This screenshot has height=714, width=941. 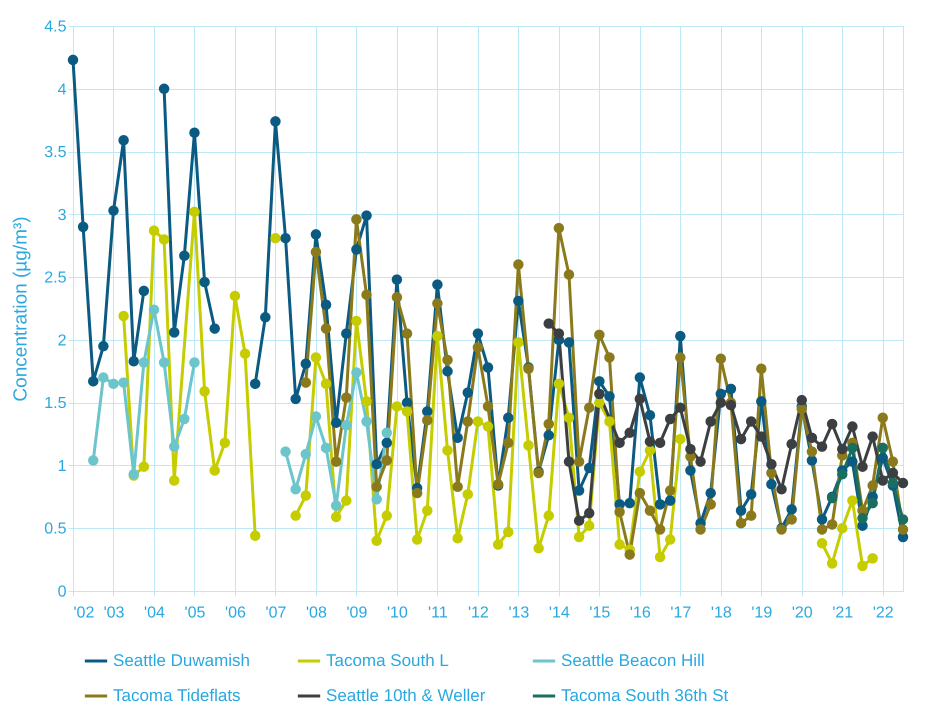 I want to click on y-tick-label: 3.5, so click(x=55, y=153).